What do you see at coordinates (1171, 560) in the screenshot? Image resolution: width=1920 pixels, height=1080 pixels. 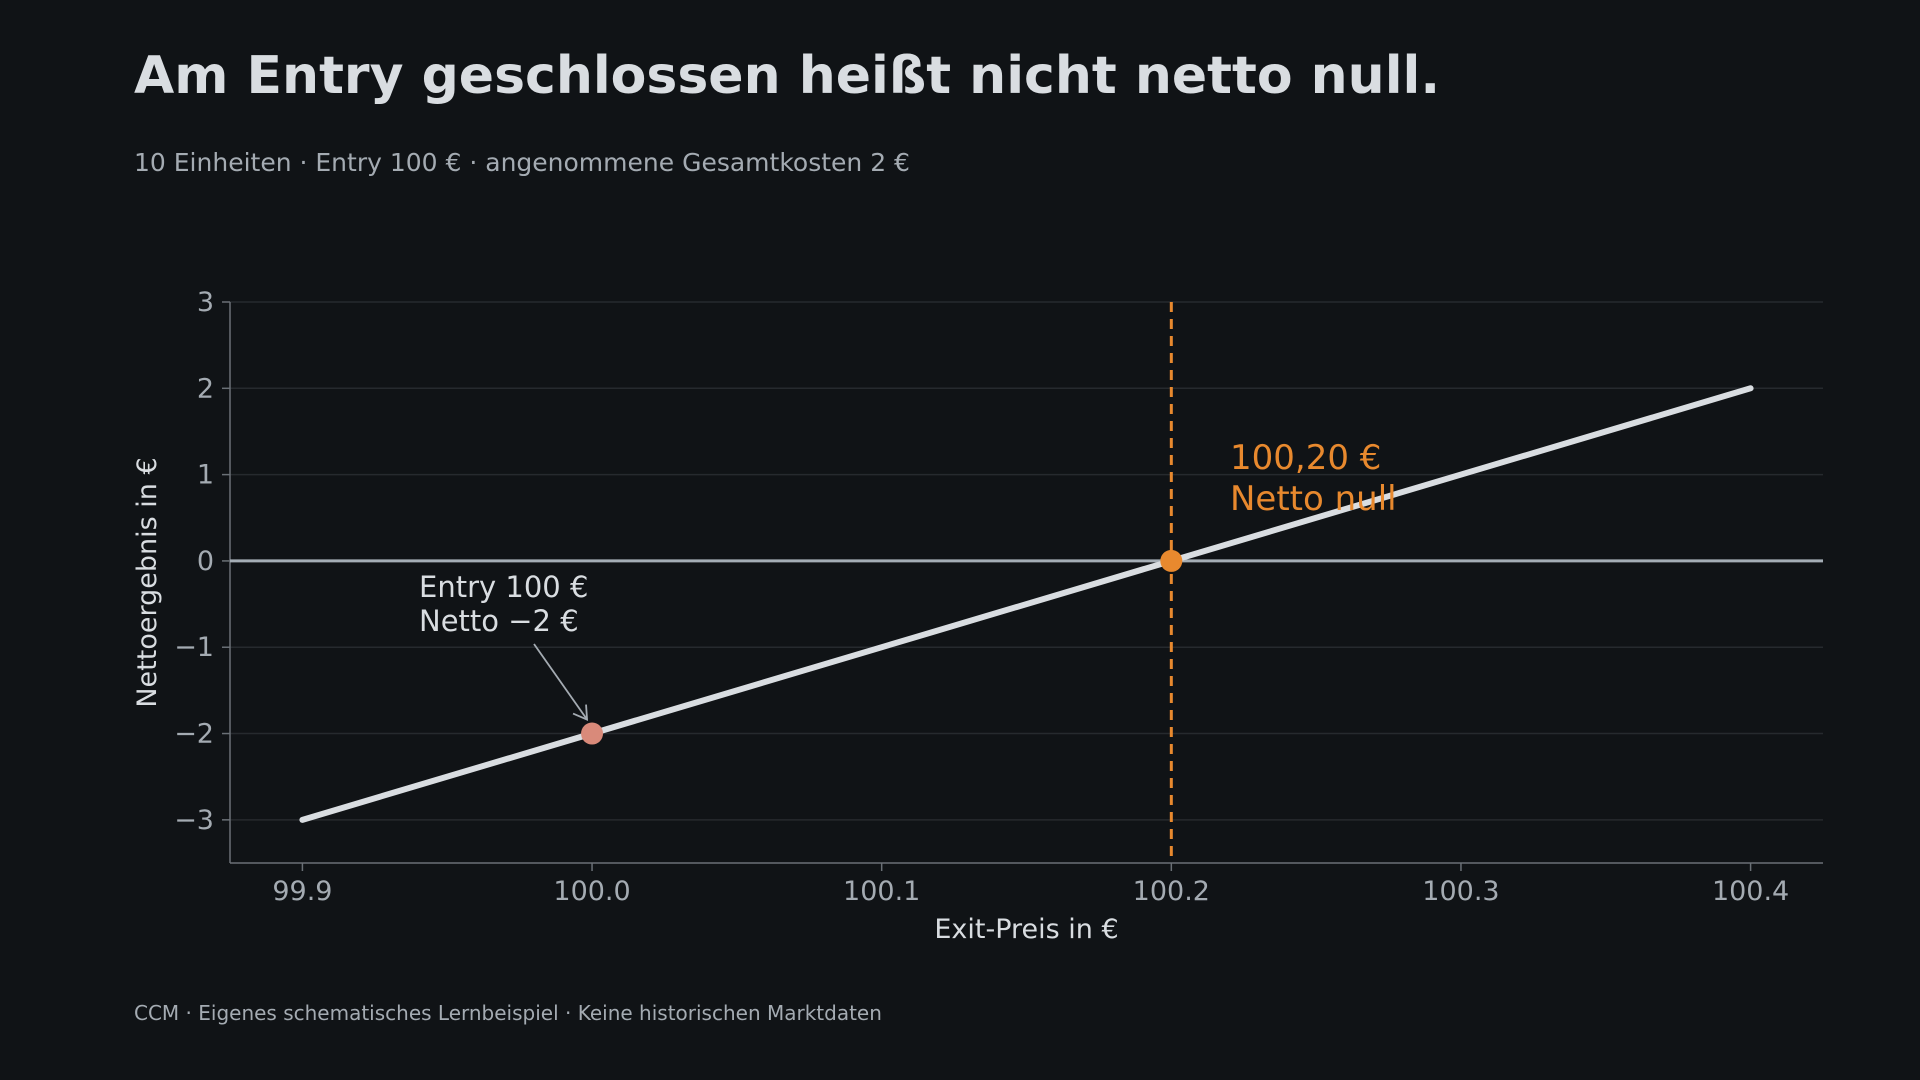 I see `breakeven-point` at bounding box center [1171, 560].